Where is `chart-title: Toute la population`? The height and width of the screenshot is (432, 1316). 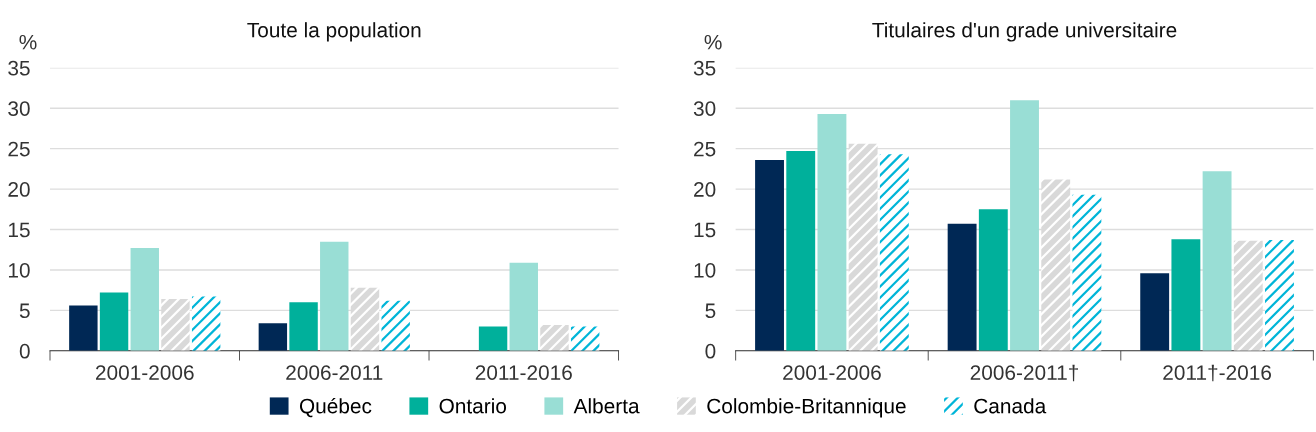 chart-title: Toute la population is located at coordinates (334, 32).